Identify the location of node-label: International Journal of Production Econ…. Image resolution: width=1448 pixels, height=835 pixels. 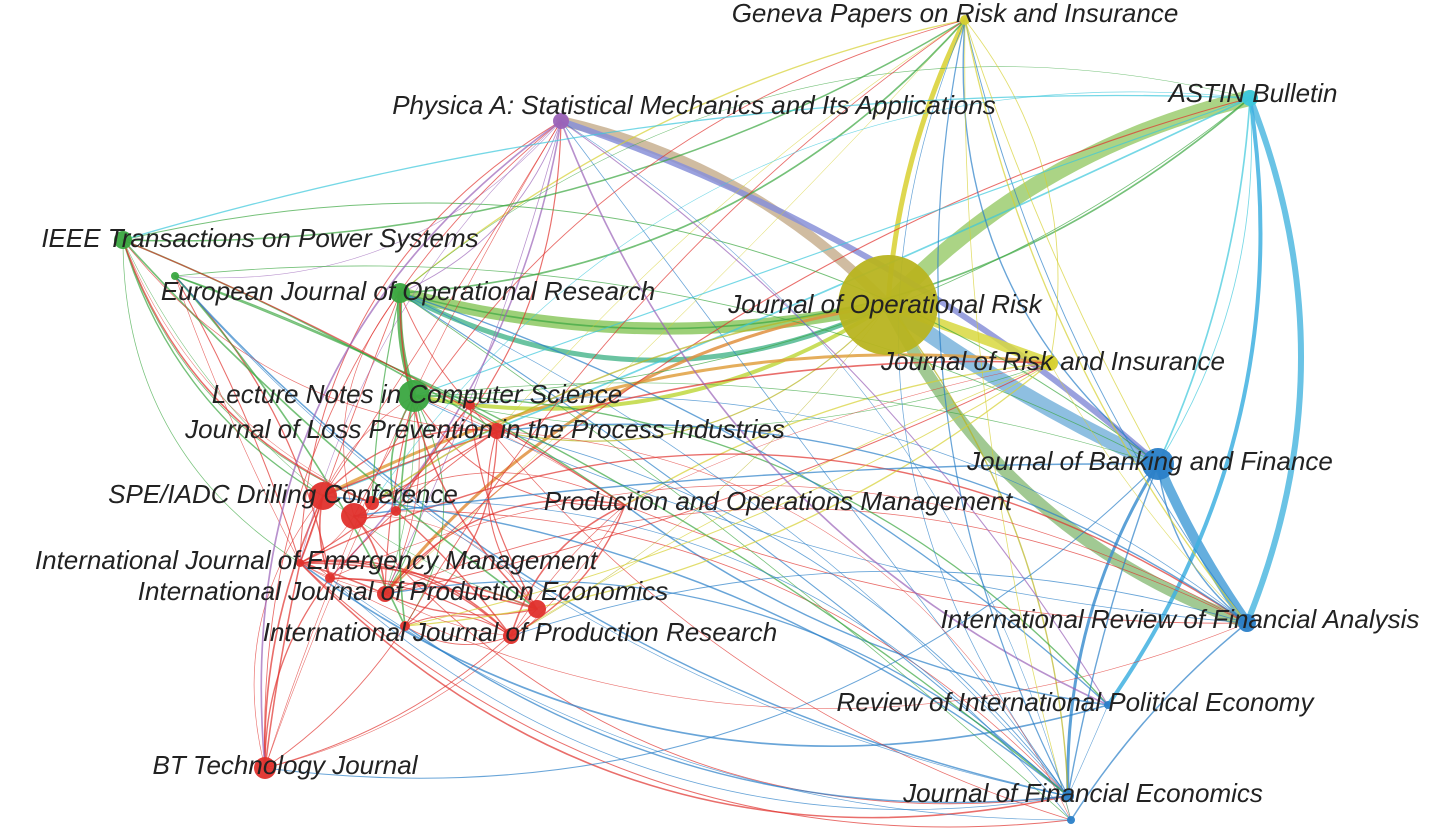
(403, 591).